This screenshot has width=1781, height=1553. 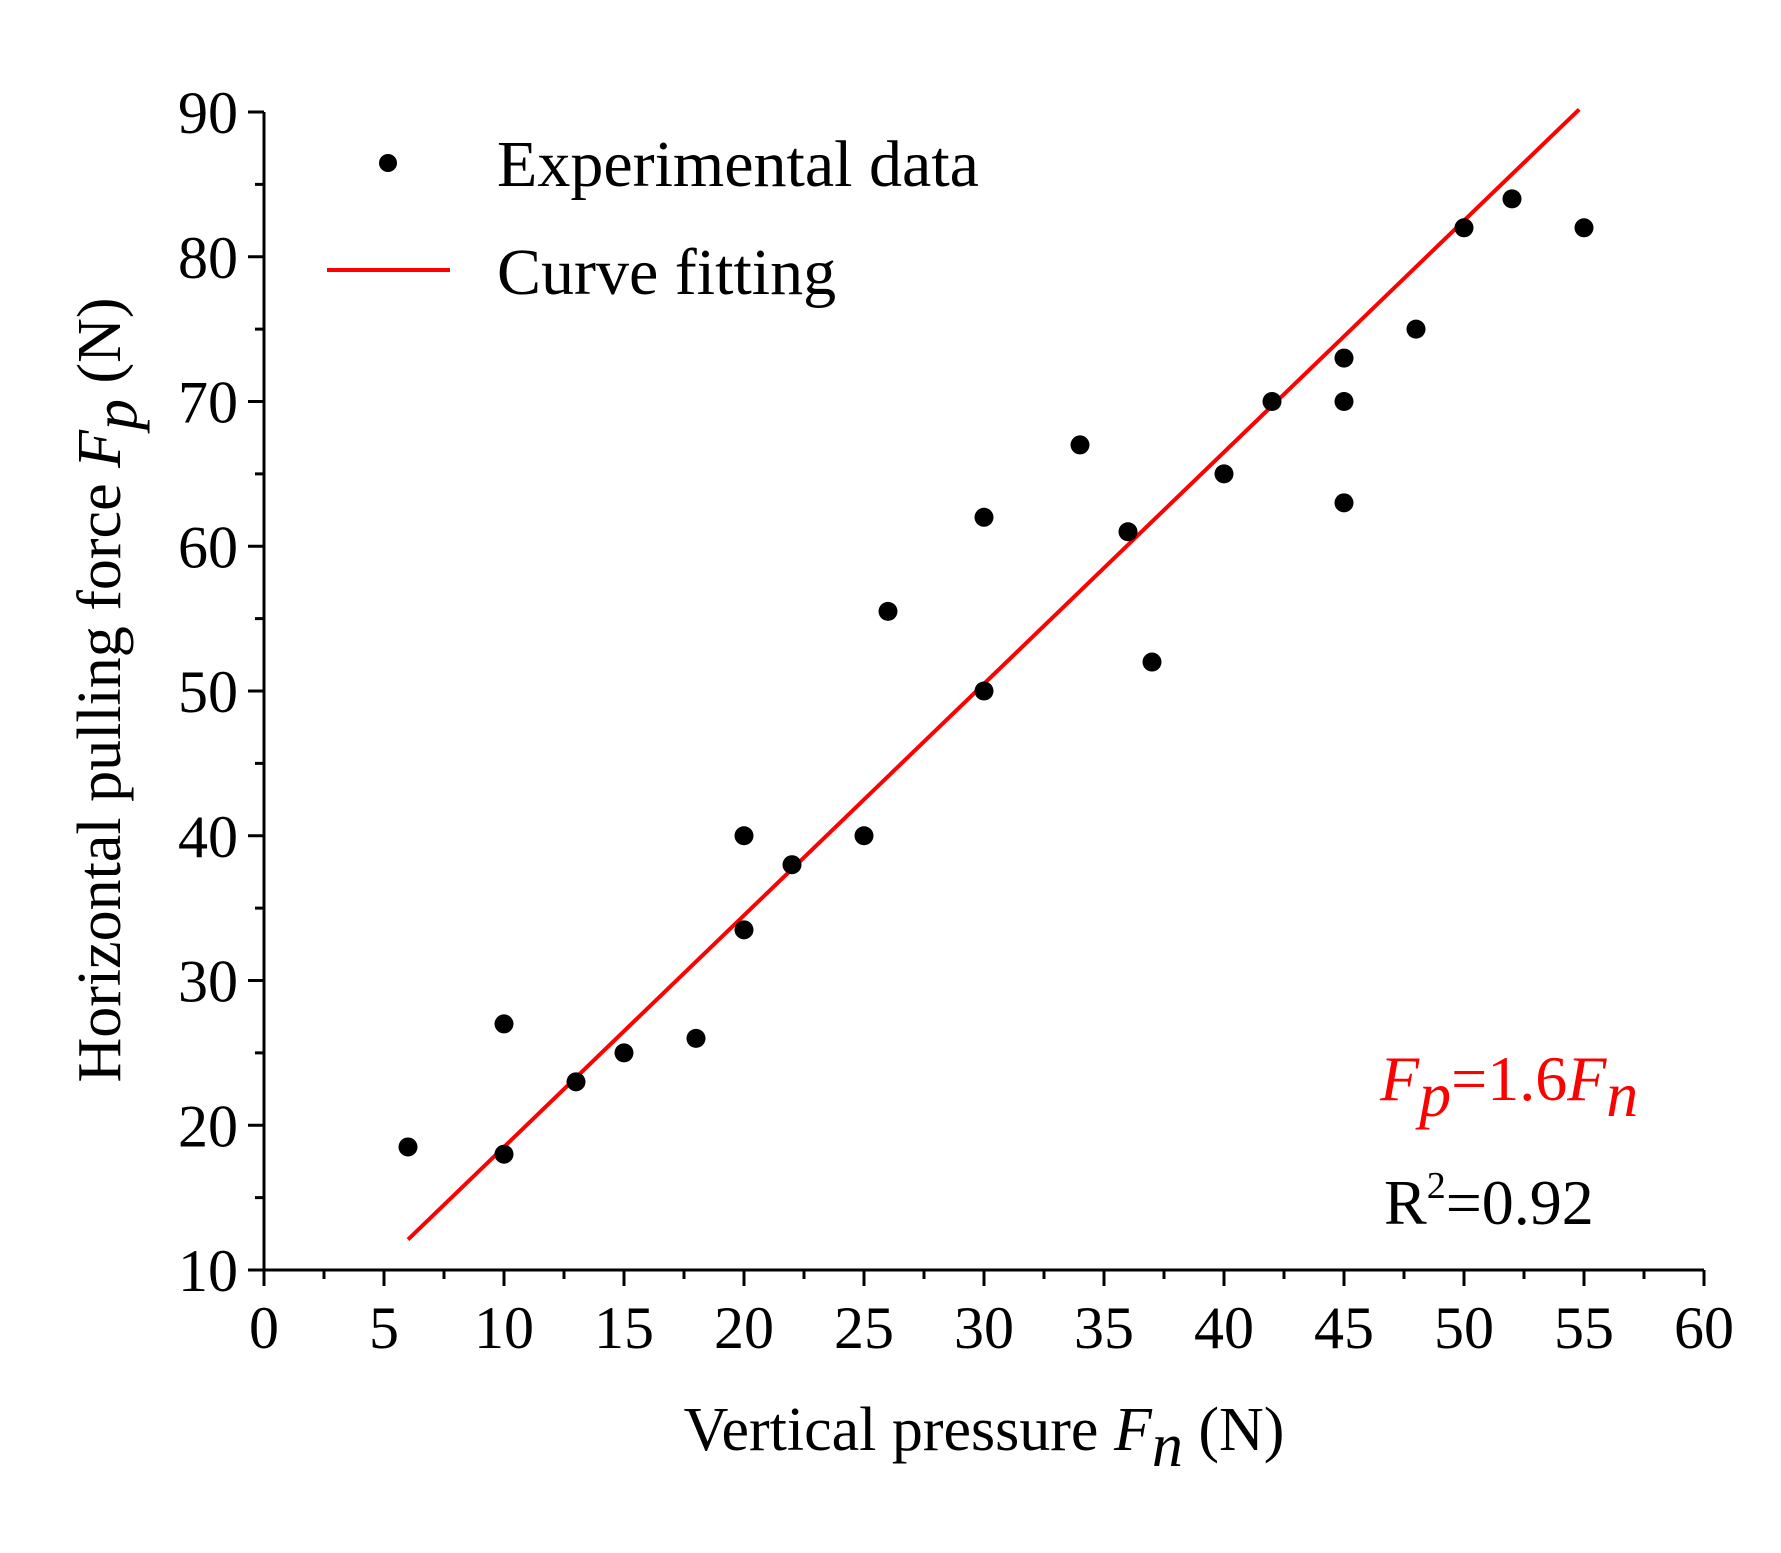 What do you see at coordinates (256, 691) in the screenshot?
I see `y-axis-ticks` at bounding box center [256, 691].